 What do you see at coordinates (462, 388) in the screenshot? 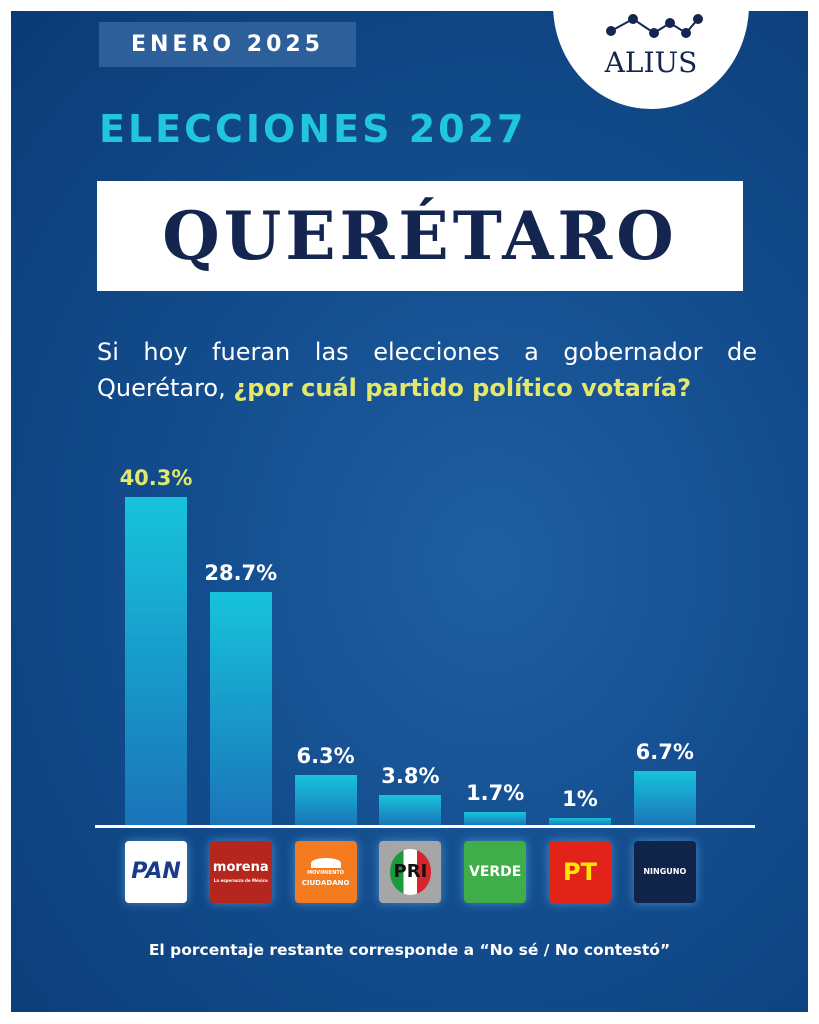
I see `question-highlight: ¿por cuál partido político votaría?` at bounding box center [462, 388].